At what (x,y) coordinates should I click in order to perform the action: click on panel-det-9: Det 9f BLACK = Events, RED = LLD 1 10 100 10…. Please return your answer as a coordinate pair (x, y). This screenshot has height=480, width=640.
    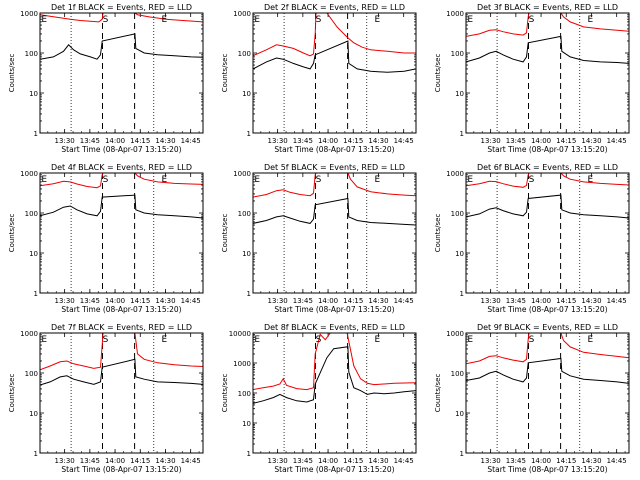
    Looking at the image, I should click on (532, 398).